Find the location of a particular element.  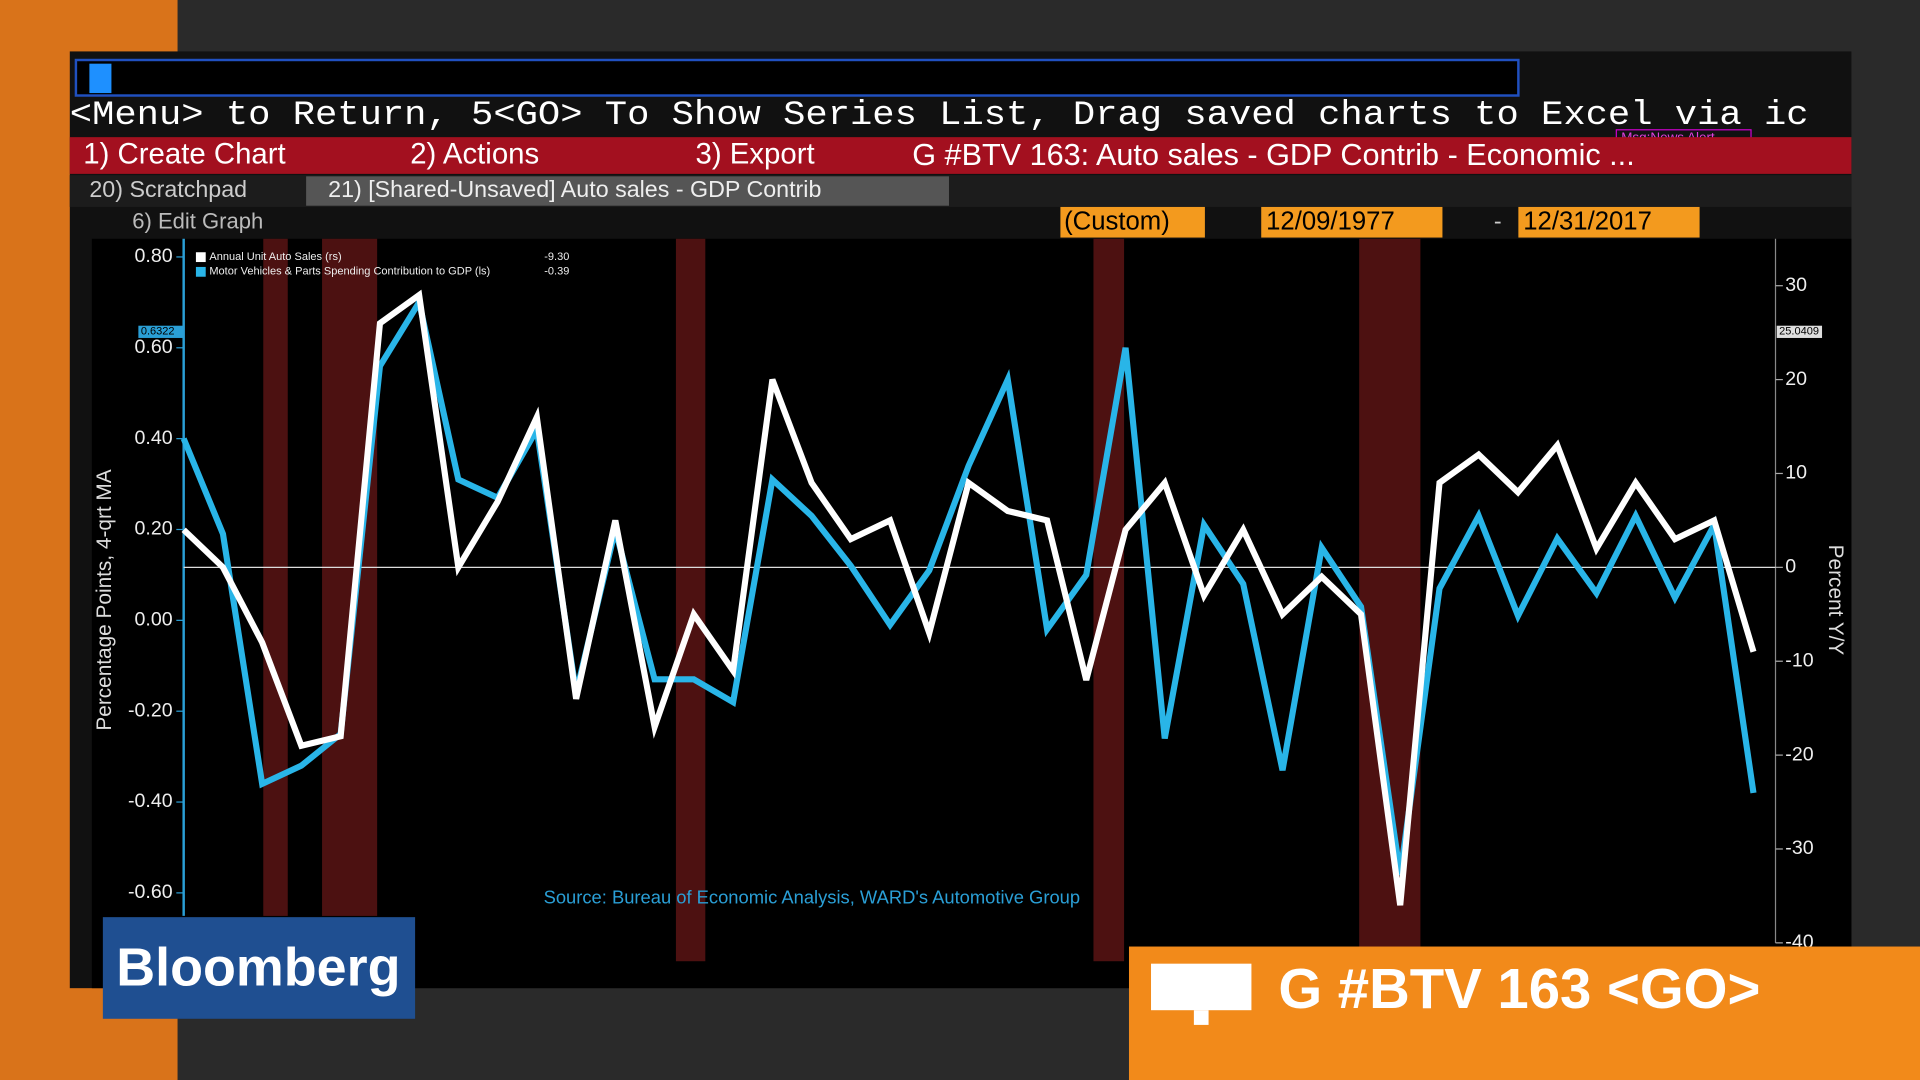

y-tick-label: 0.00 is located at coordinates (154, 620).